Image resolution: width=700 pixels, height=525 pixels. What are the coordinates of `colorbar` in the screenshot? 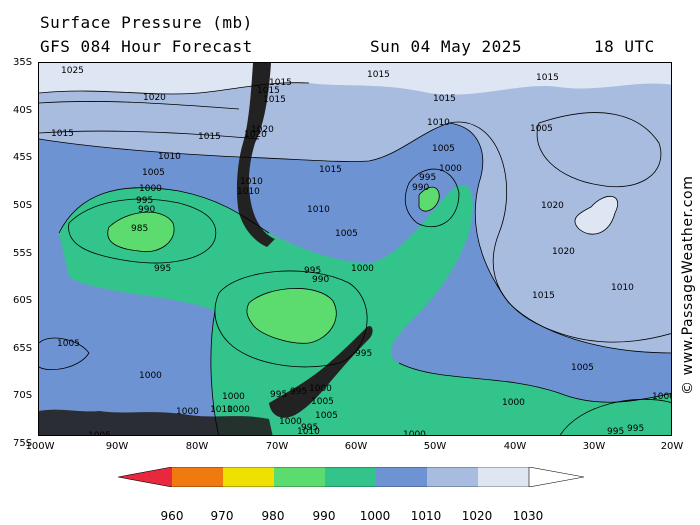 It's located at (351, 477).